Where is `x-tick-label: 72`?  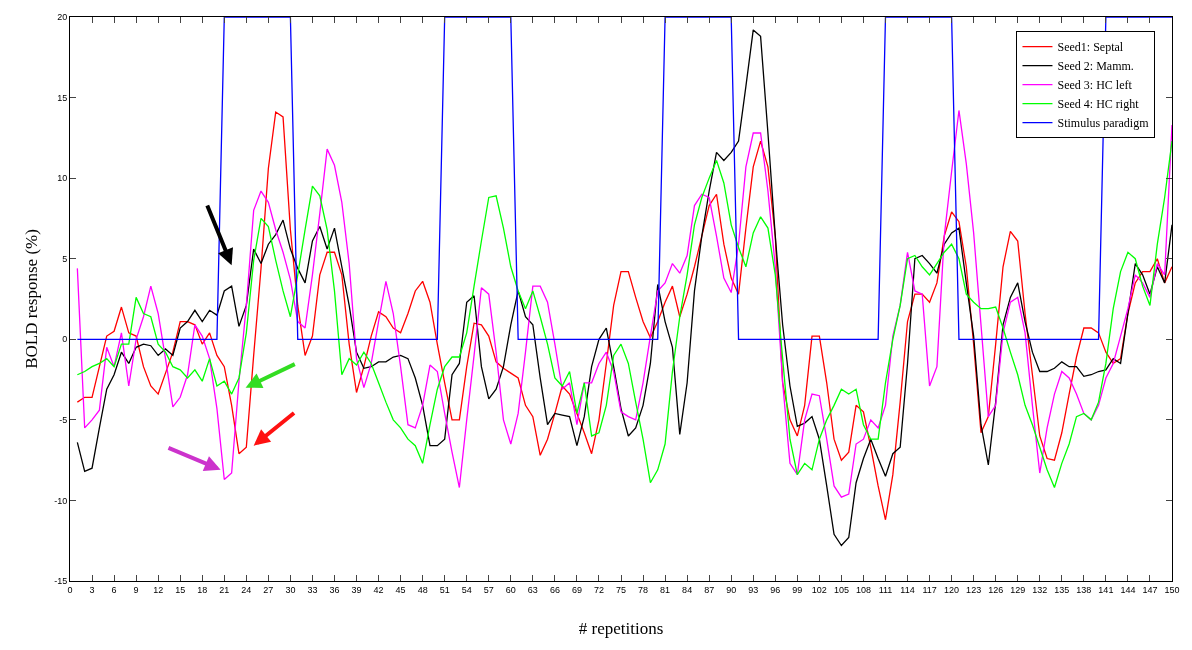 x-tick-label: 72 is located at coordinates (598, 589).